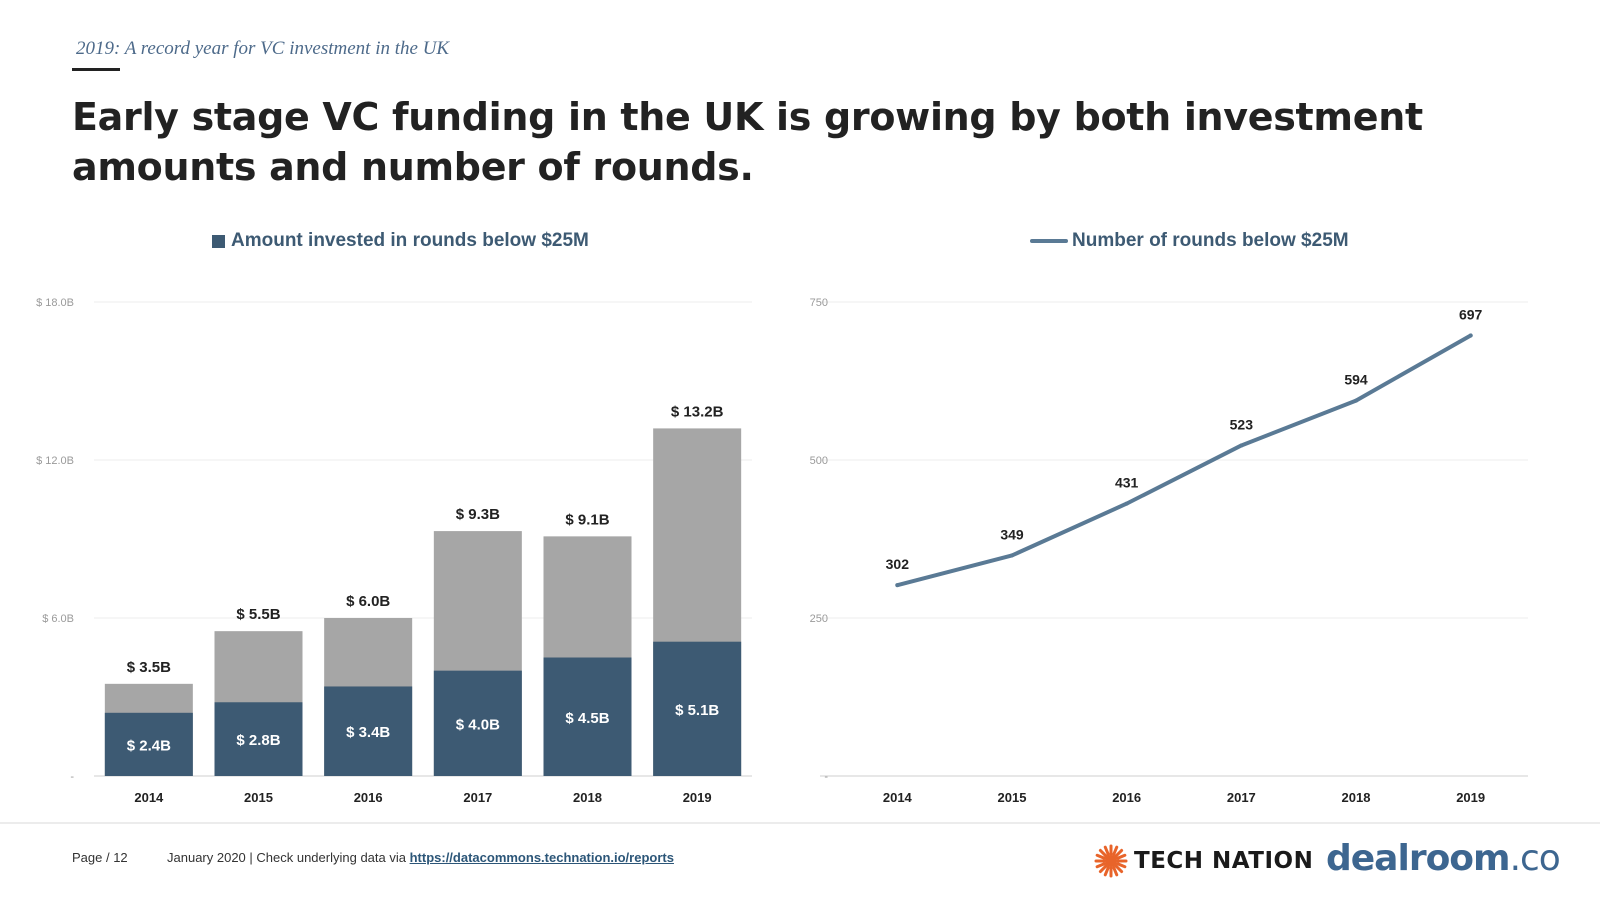 This screenshot has width=1600, height=900. Describe the element at coordinates (410, 240) in the screenshot. I see `bar-legend-label: Amount invested in rounds below $25M` at that location.